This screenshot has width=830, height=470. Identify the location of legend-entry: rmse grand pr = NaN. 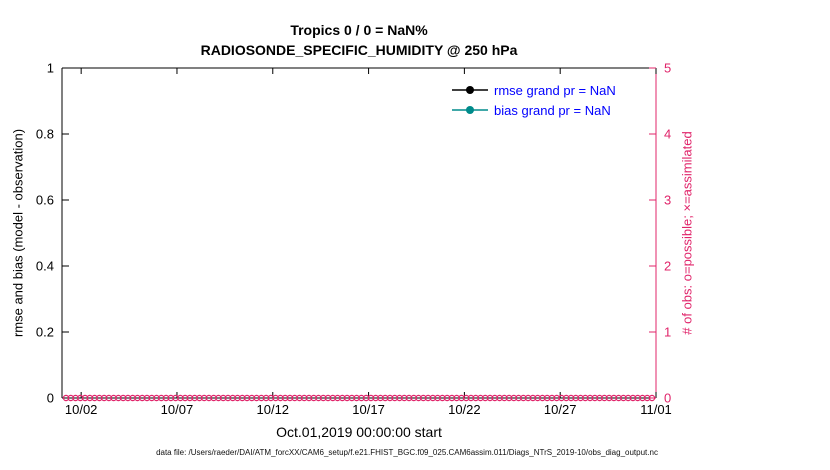
(534, 90).